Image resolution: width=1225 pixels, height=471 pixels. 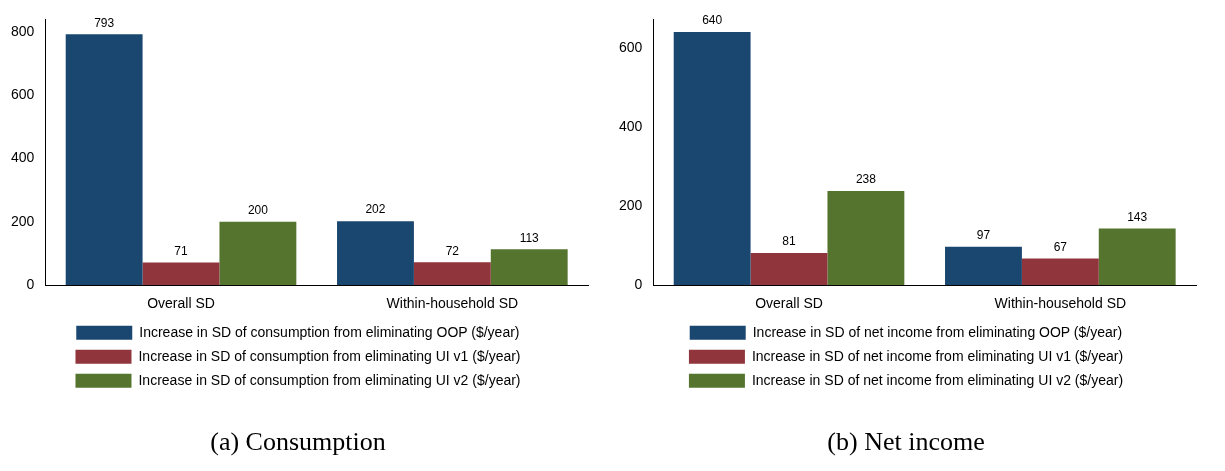 What do you see at coordinates (937, 379) in the screenshot?
I see `legend-label: Increase in SD of net income from eliminating UI v2 ($/year)` at bounding box center [937, 379].